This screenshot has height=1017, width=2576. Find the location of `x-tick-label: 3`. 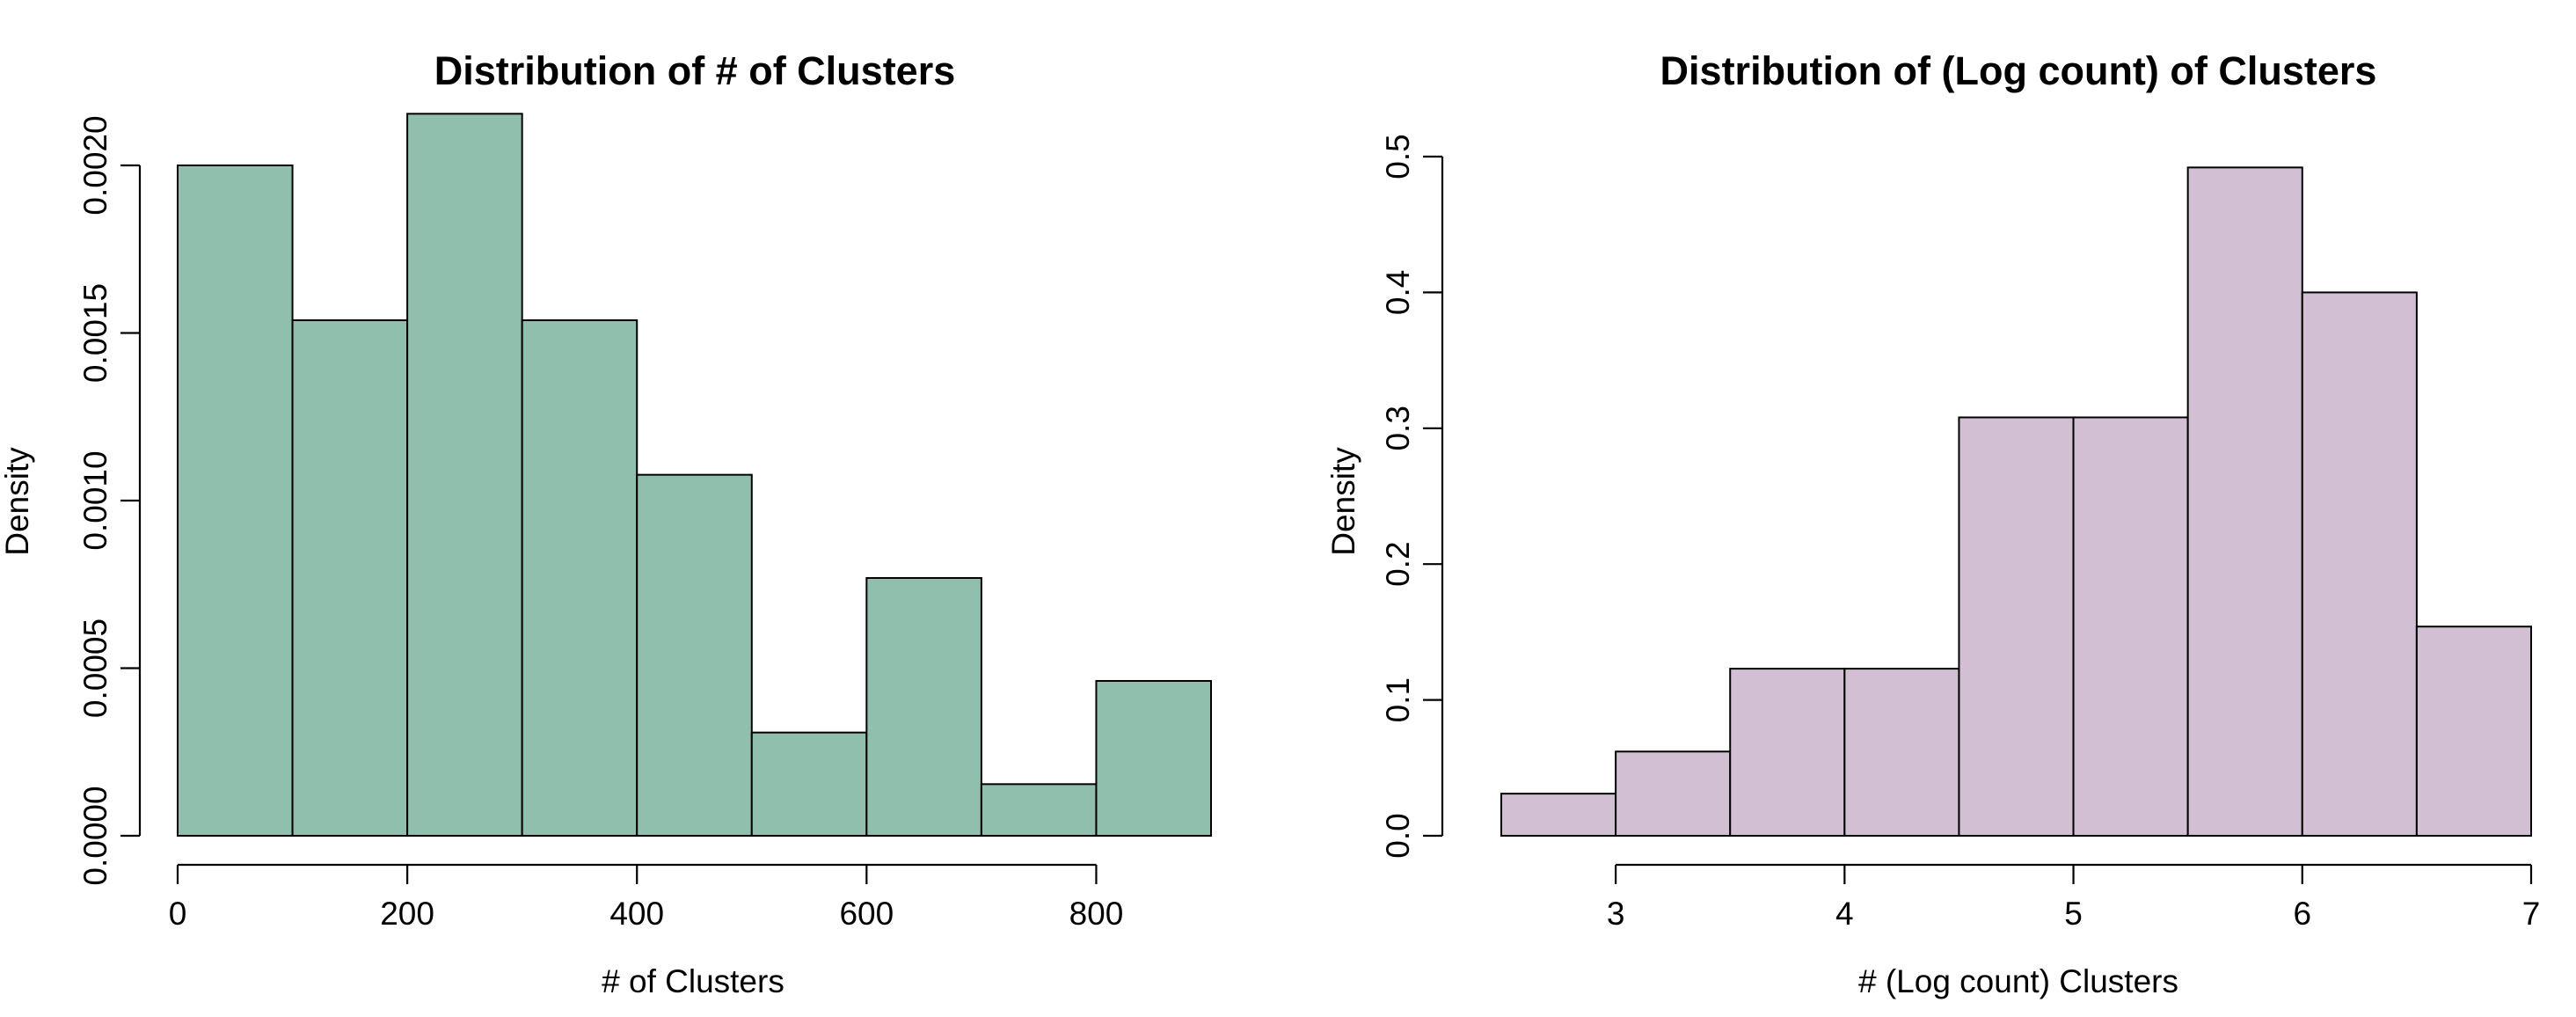

x-tick-label: 3 is located at coordinates (1616, 914).